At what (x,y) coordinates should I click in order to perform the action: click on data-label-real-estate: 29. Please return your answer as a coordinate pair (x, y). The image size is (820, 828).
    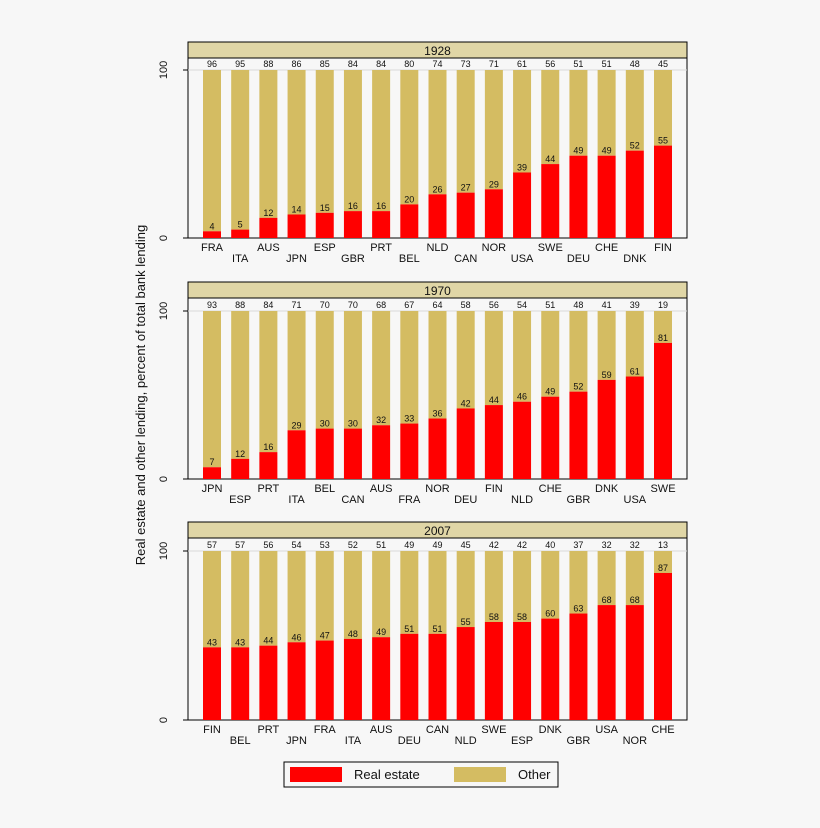
    Looking at the image, I should click on (494, 184).